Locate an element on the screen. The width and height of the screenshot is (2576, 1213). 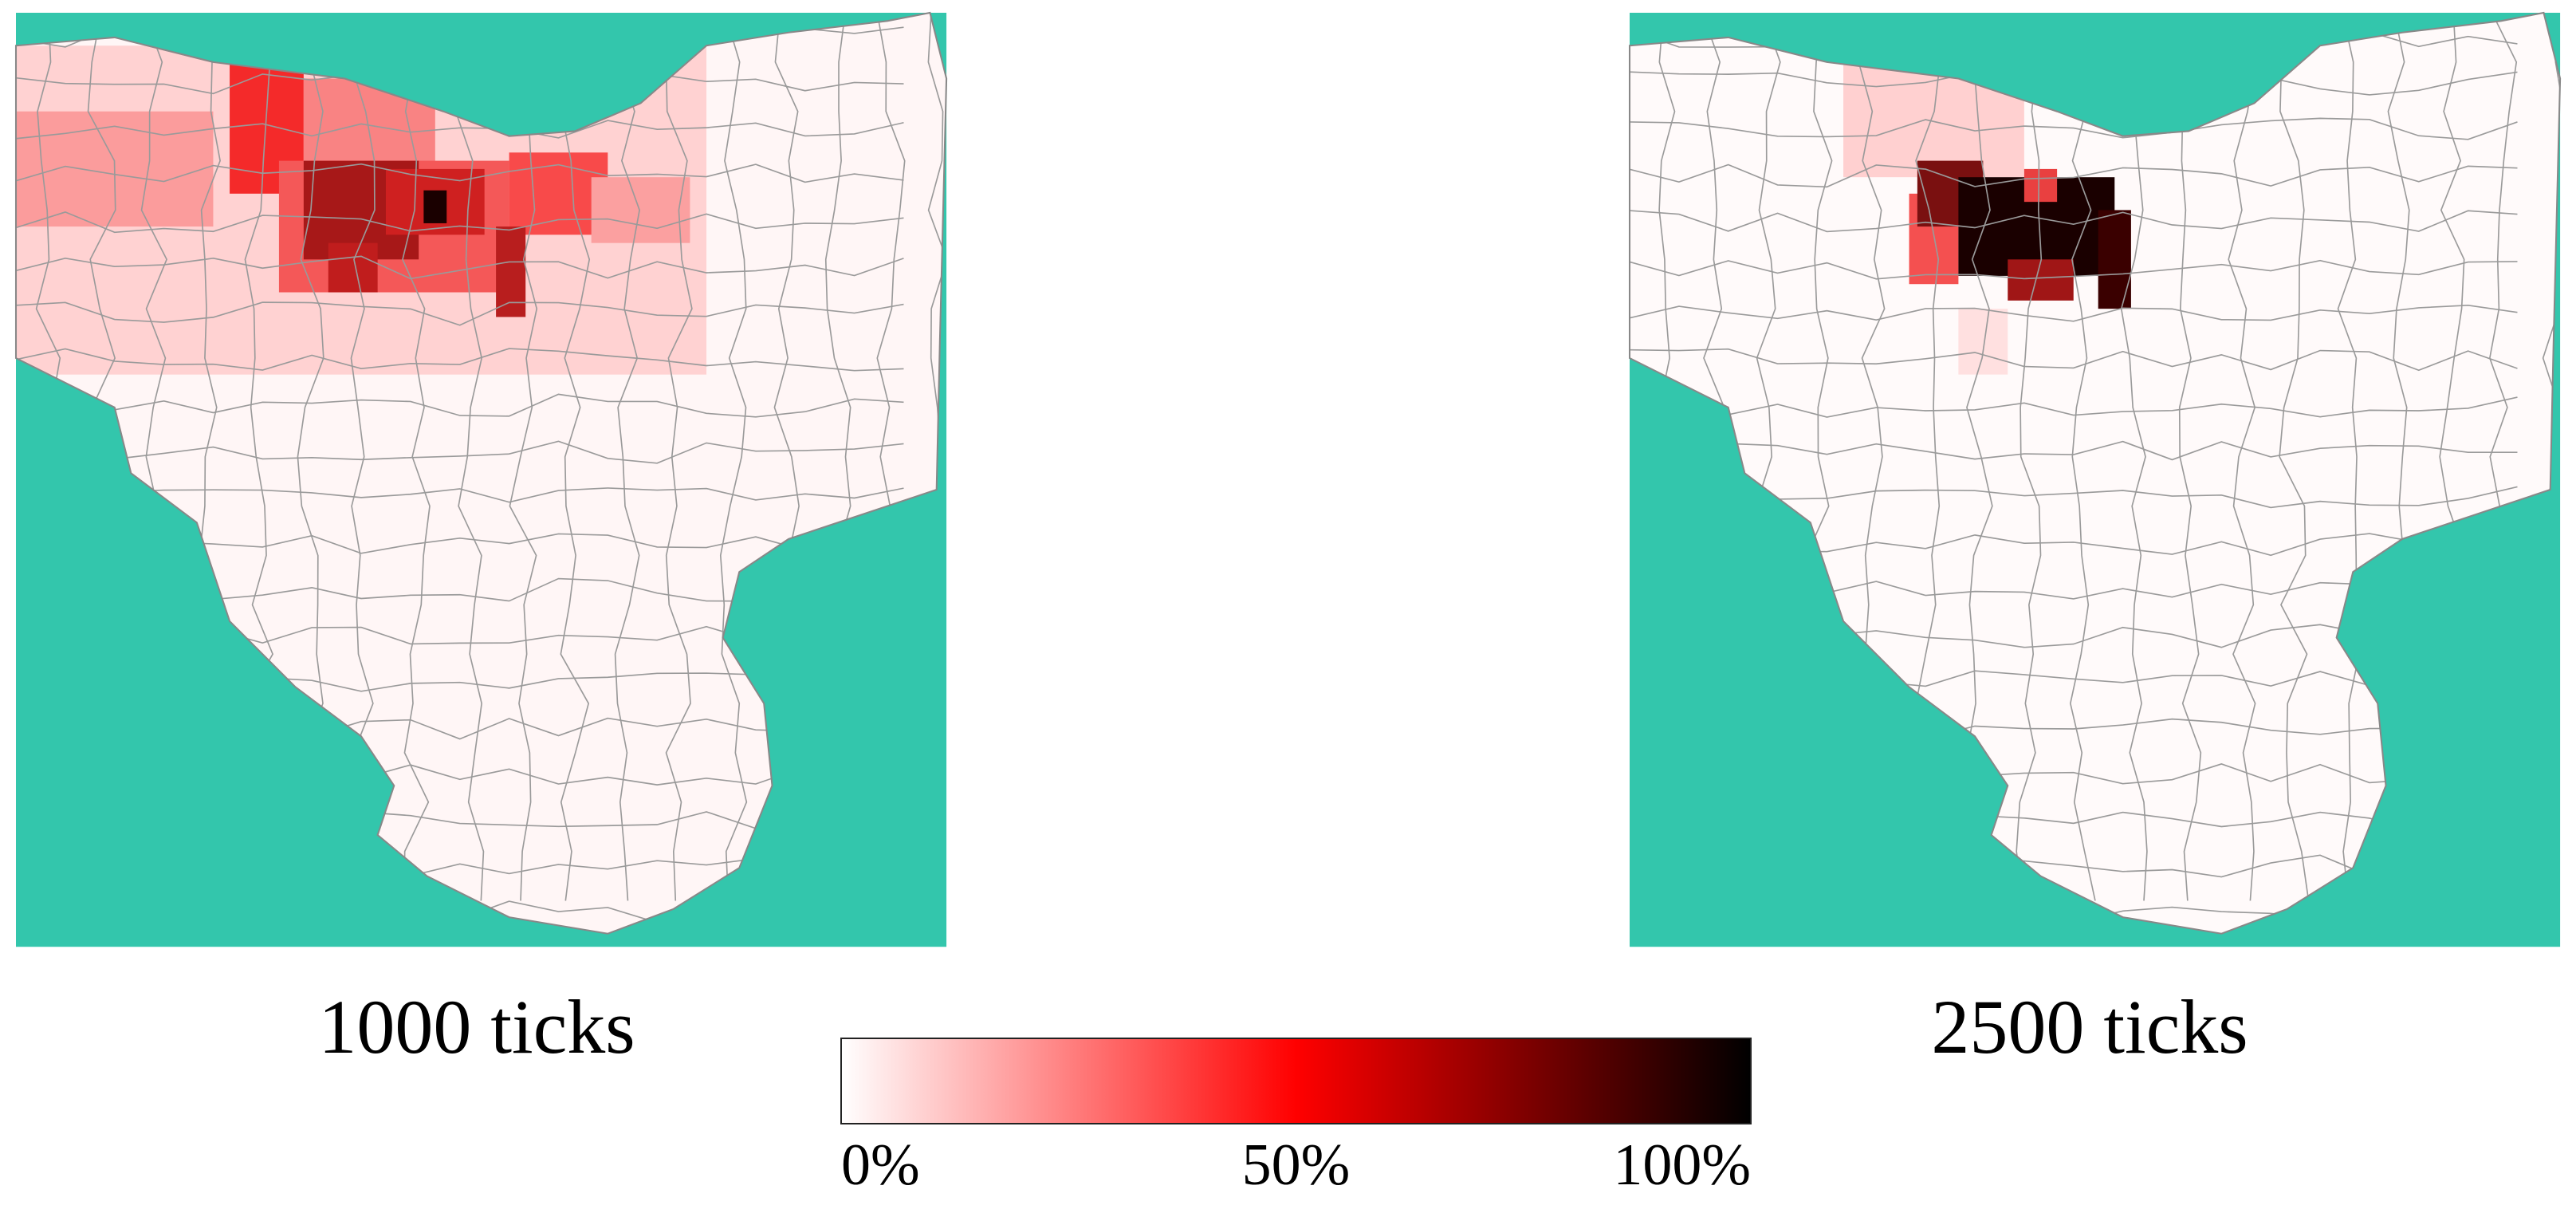
heat-regions is located at coordinates (1987, 218).